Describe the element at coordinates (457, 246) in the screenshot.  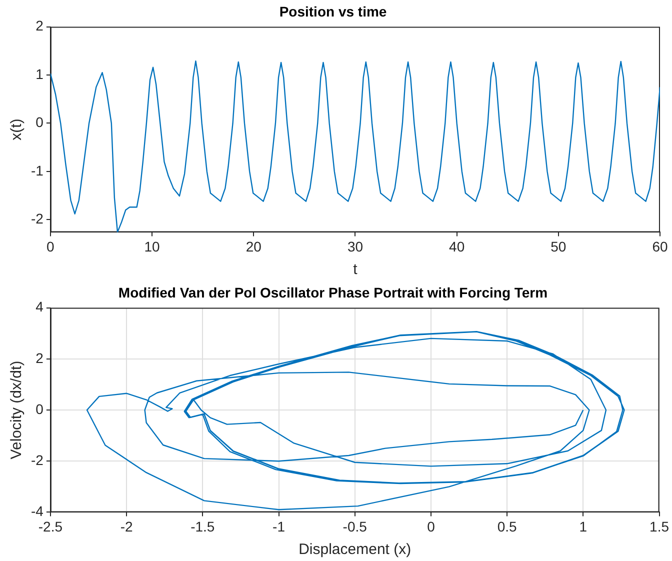
I see `x-tick-label: 40` at that location.